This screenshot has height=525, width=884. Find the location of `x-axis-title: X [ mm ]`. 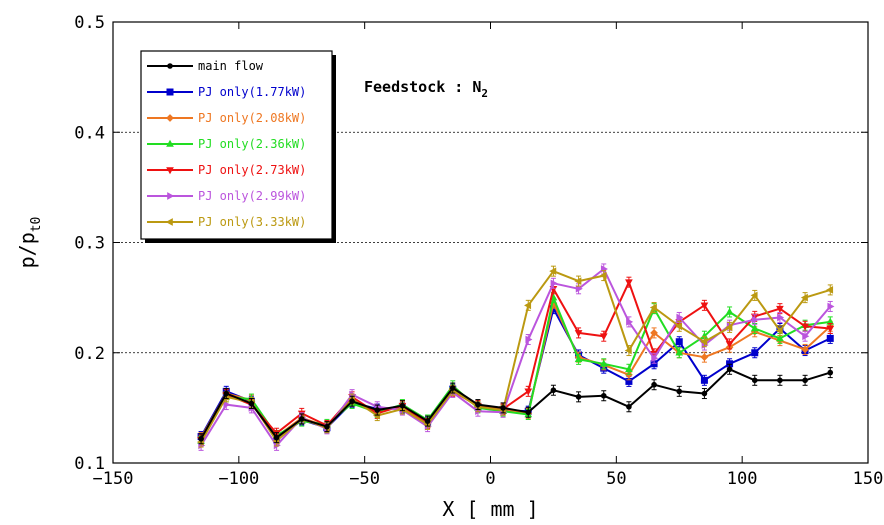

x-axis-title: X [ mm ] is located at coordinates (490, 509).